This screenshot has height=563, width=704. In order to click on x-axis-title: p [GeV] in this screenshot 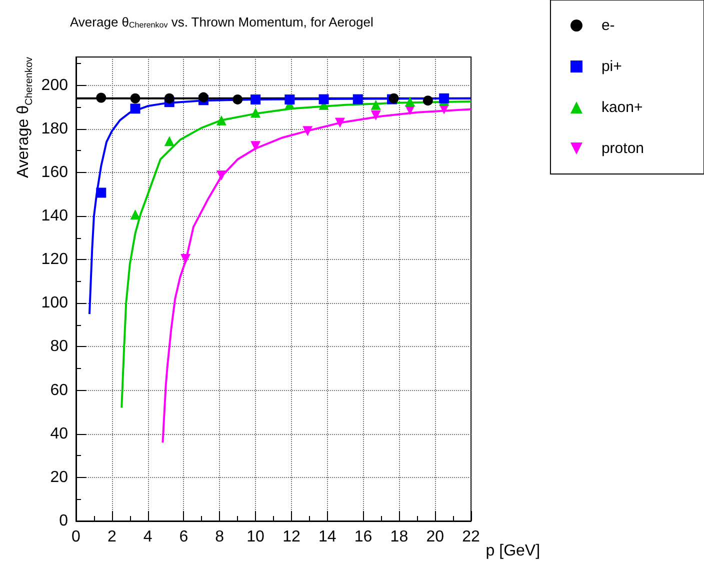, I will do `click(513, 551)`.